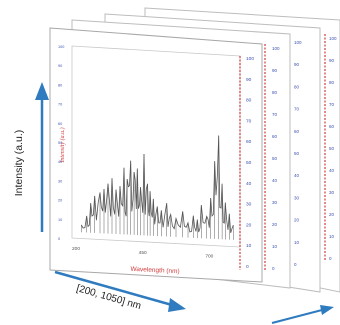 The width and height of the screenshot is (340, 325). I want to click on front-x-ticks: 200 450 700, so click(143, 252).